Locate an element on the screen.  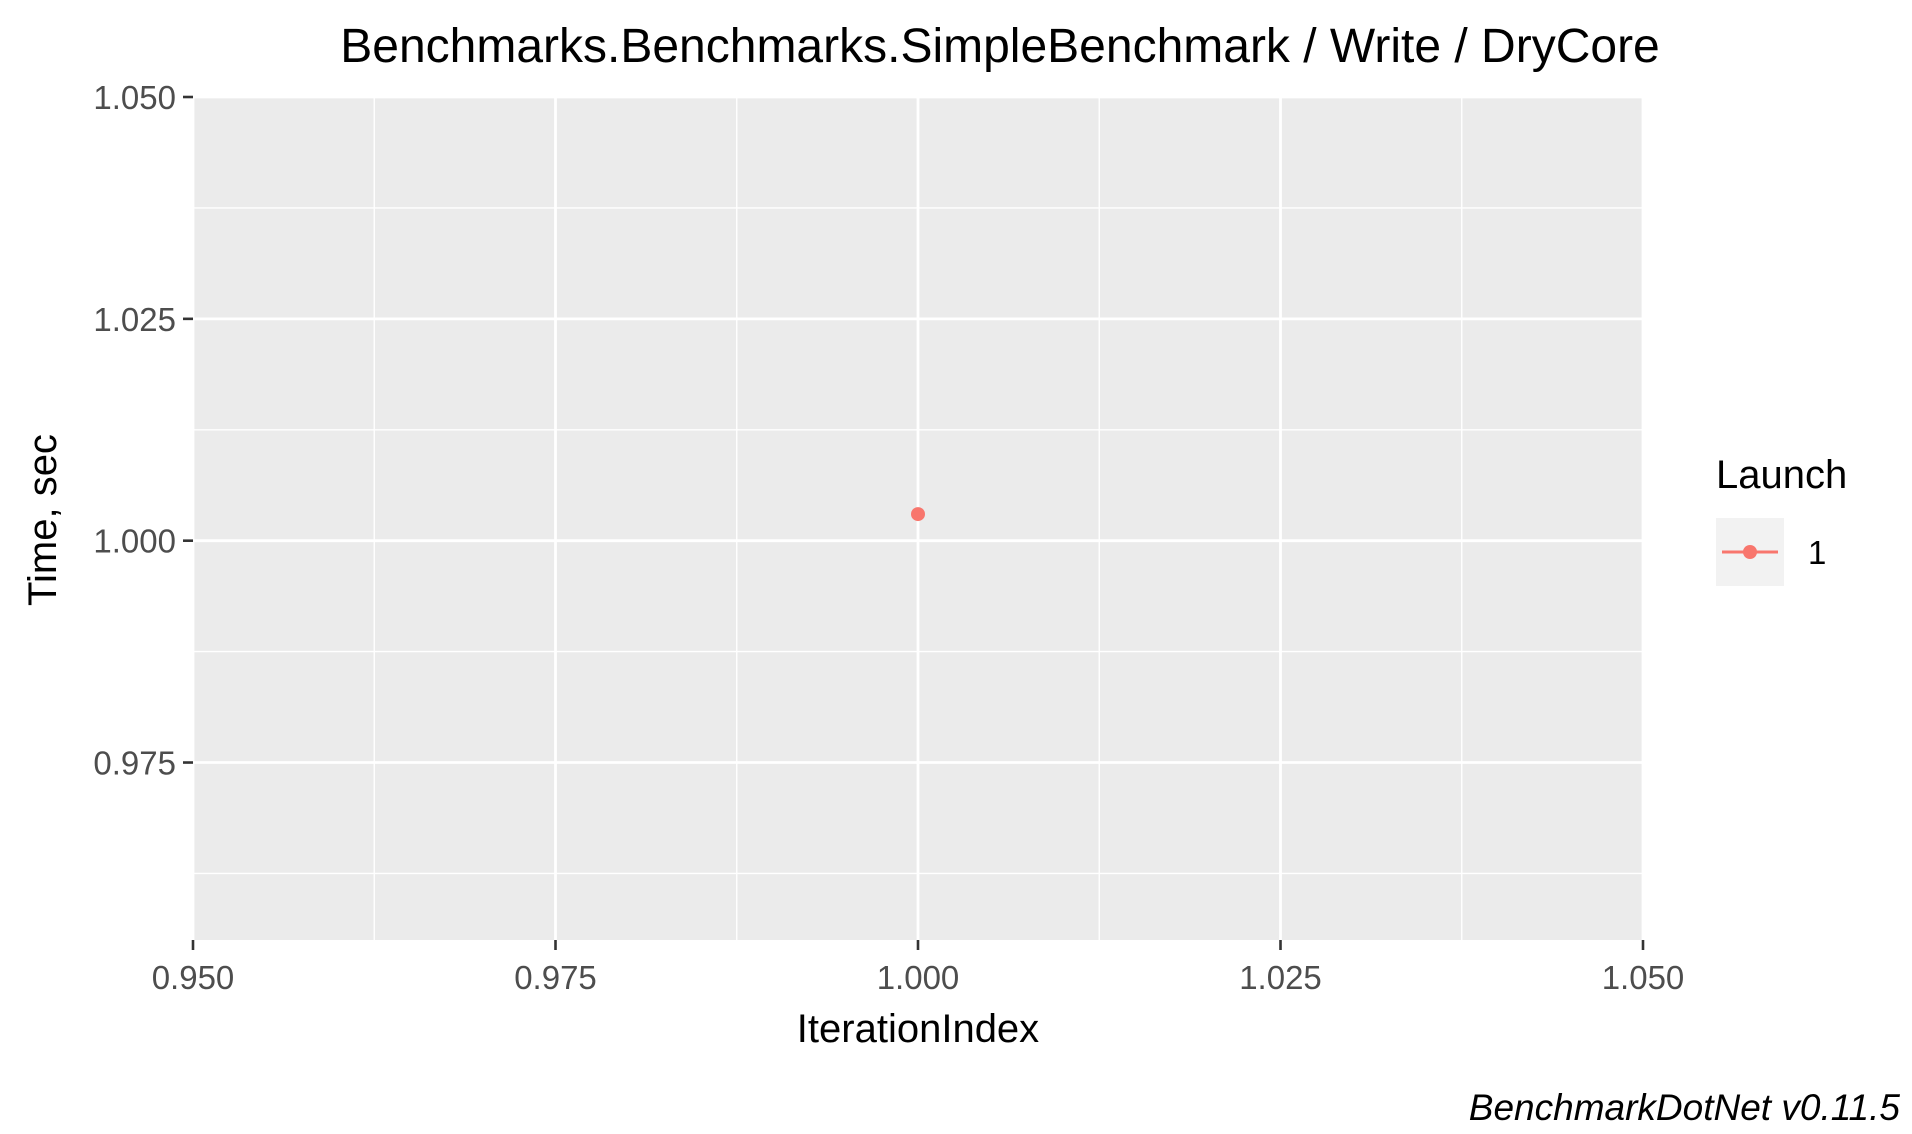
x-axis: 0.950 0.975 1.000 1.025 1.050 is located at coordinates (918, 968).